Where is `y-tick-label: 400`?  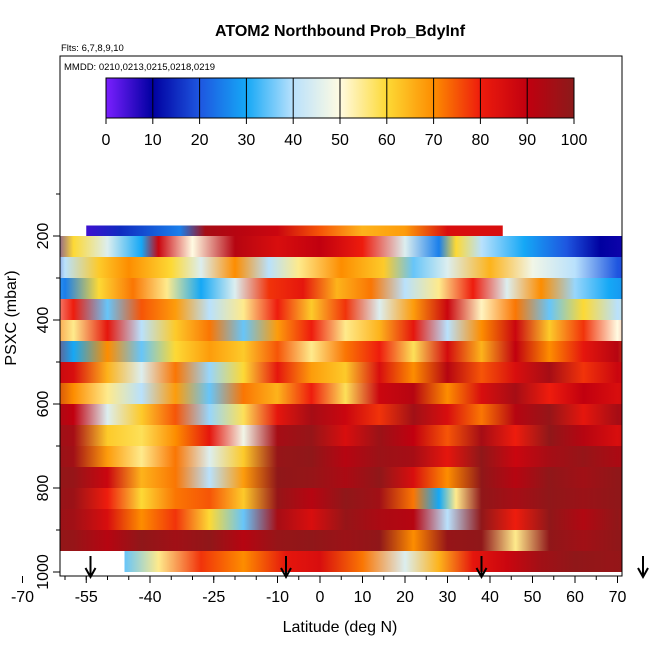 y-tick-label: 400 is located at coordinates (43, 320).